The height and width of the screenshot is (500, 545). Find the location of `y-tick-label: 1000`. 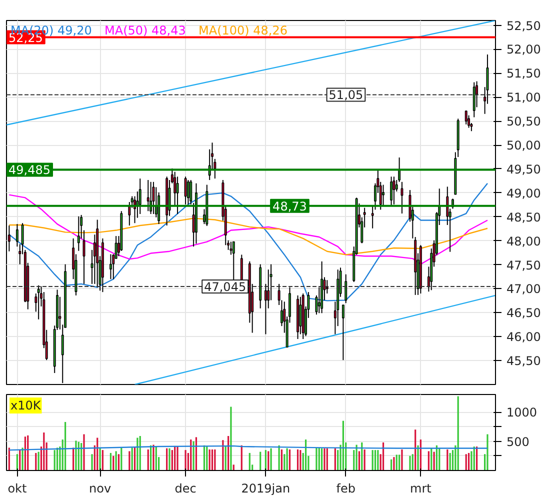

y-tick-label: 1000 is located at coordinates (522, 413).